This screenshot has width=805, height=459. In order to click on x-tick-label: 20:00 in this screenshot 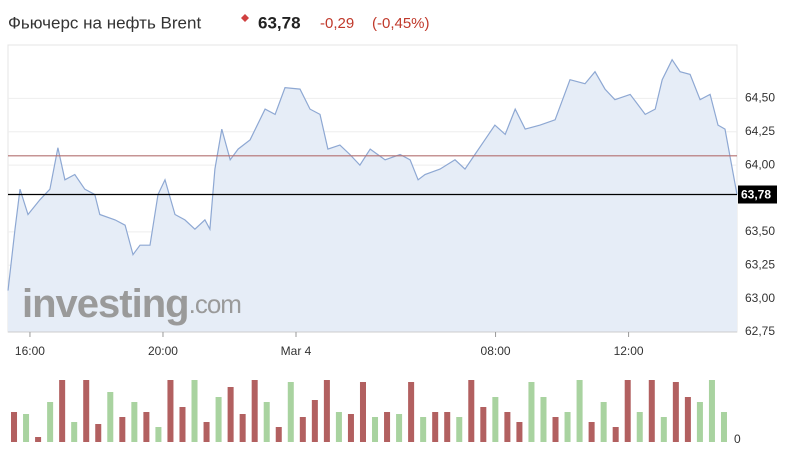, I will do `click(163, 351)`.